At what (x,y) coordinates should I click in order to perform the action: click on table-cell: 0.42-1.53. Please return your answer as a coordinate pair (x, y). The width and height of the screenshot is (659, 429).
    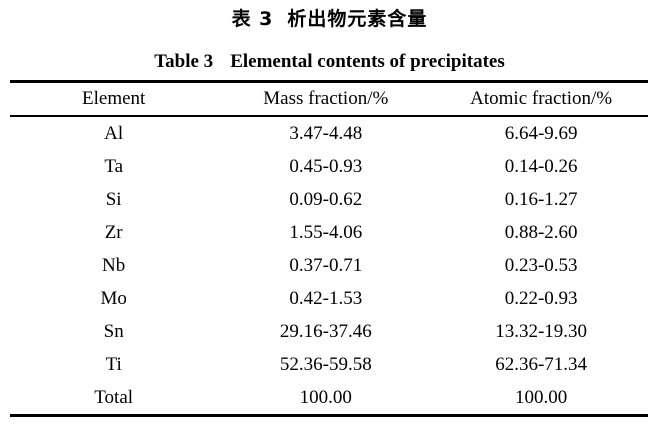
    Looking at the image, I should click on (326, 298).